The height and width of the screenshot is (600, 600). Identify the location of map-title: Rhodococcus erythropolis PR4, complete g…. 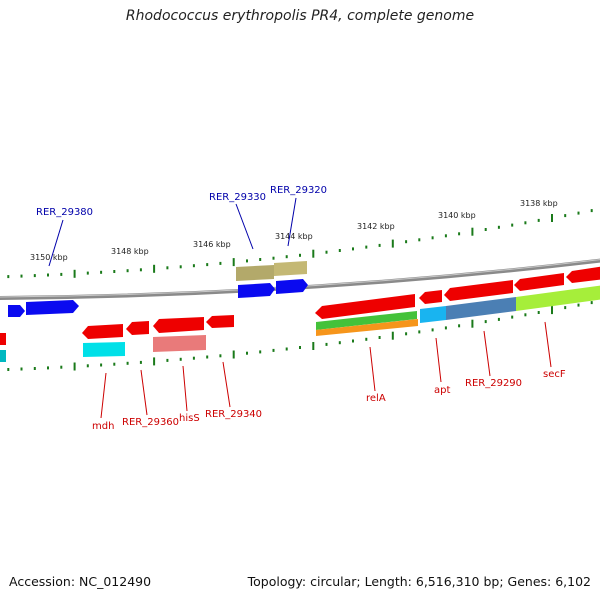
(300, 16).